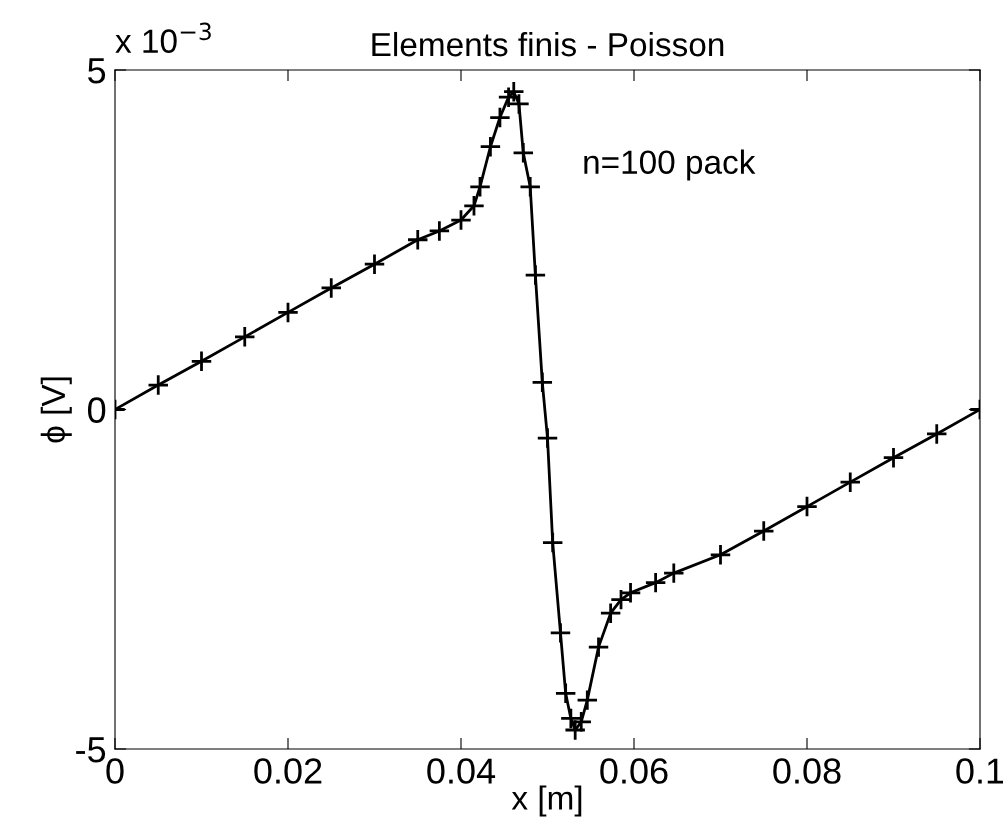  I want to click on x-tick-label: 0.04, so click(461, 771).